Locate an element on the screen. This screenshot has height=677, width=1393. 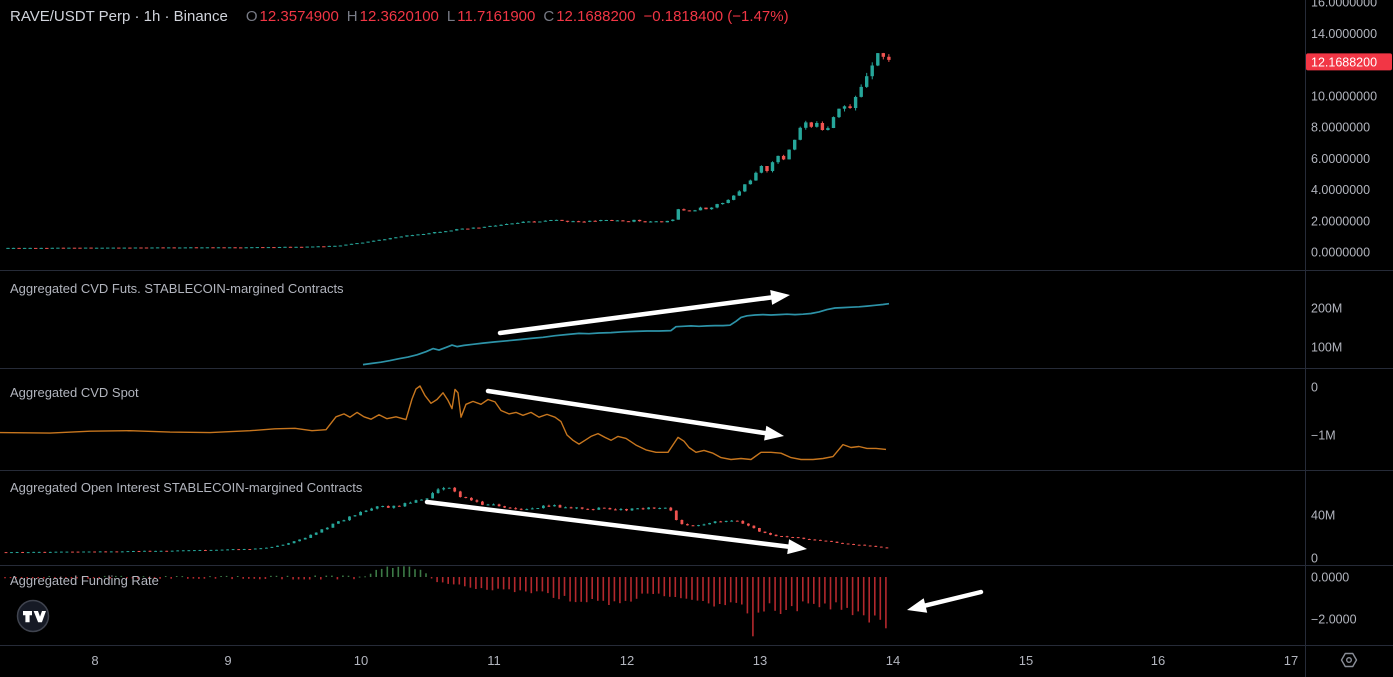
pane-label-cvd-spot: Aggregated CVD Spot is located at coordinates (74, 392).